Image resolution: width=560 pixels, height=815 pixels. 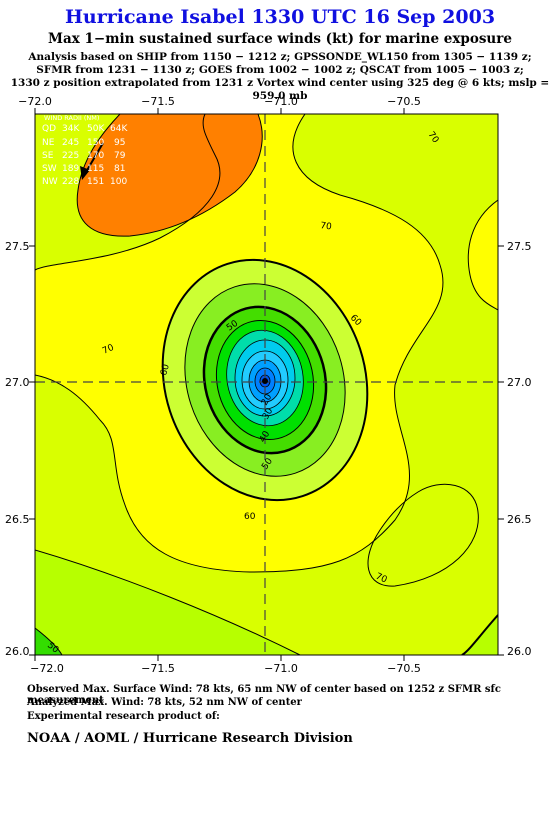 I want to click on wind-radii-cell: 79, so click(x=120, y=156).